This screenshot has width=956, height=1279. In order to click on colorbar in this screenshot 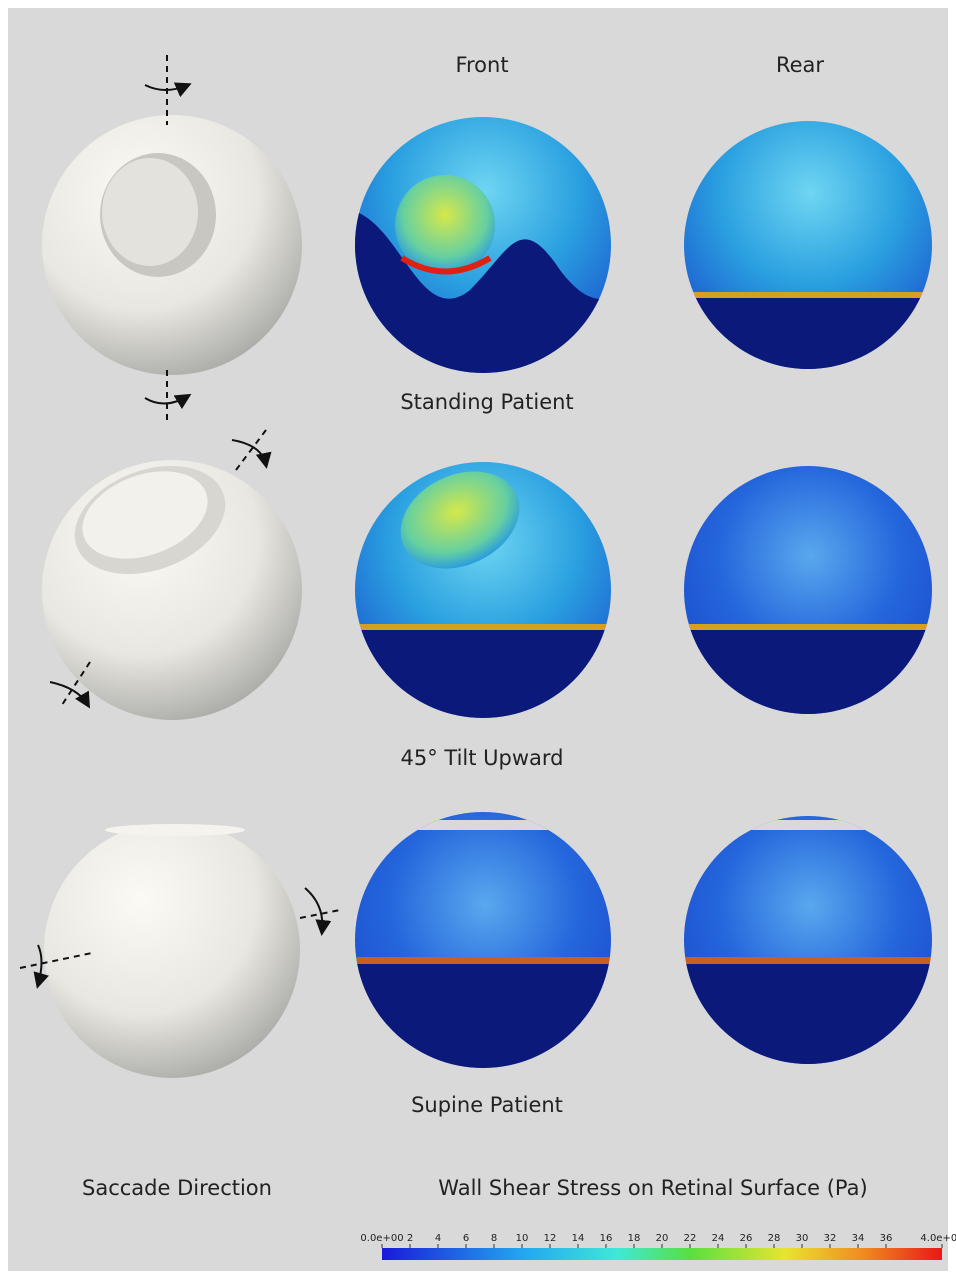, I will do `click(662, 1254)`.